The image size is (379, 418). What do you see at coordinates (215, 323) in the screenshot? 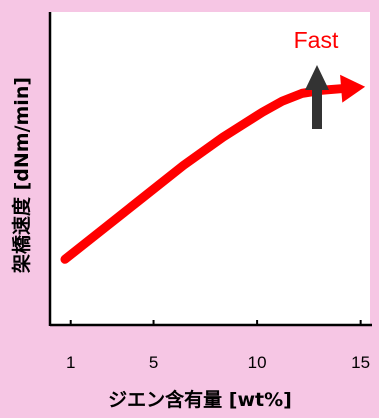
I see `x-ticks` at bounding box center [215, 323].